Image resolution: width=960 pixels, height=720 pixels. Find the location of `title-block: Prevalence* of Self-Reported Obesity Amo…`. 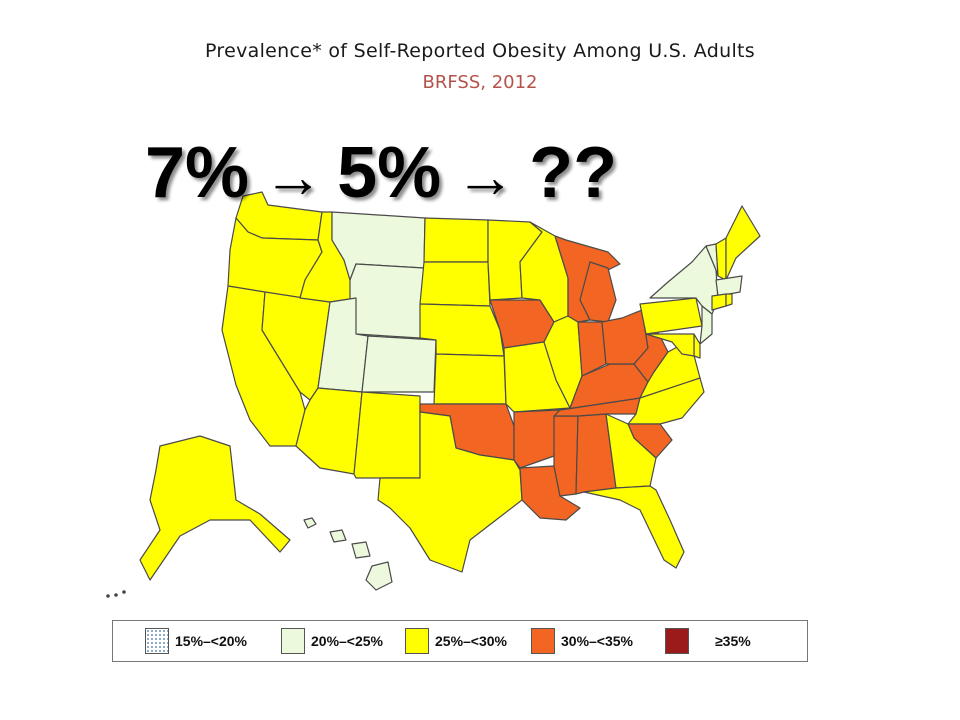

title-block: Prevalence* of Self-Reported Obesity Amo… is located at coordinates (480, 66).